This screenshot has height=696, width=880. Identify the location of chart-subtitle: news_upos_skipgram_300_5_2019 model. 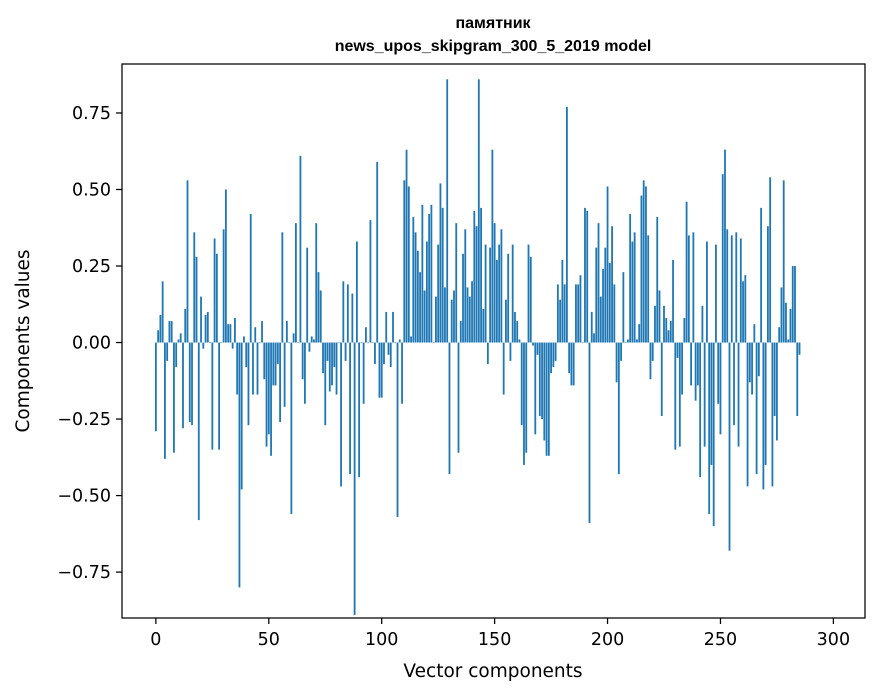
(493, 46).